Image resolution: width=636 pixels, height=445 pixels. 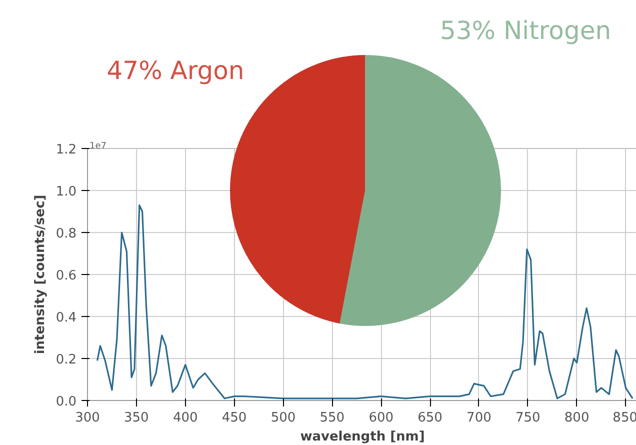 What do you see at coordinates (185, 418) in the screenshot?
I see `x-tick-label: 400` at bounding box center [185, 418].